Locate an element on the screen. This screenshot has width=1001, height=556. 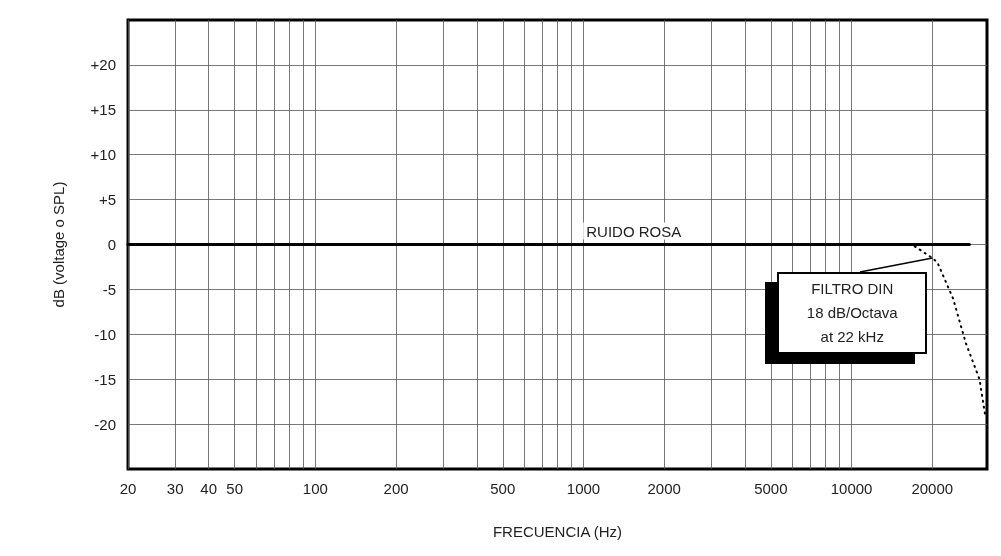
y-tick-label: +15 is located at coordinates (103, 110).